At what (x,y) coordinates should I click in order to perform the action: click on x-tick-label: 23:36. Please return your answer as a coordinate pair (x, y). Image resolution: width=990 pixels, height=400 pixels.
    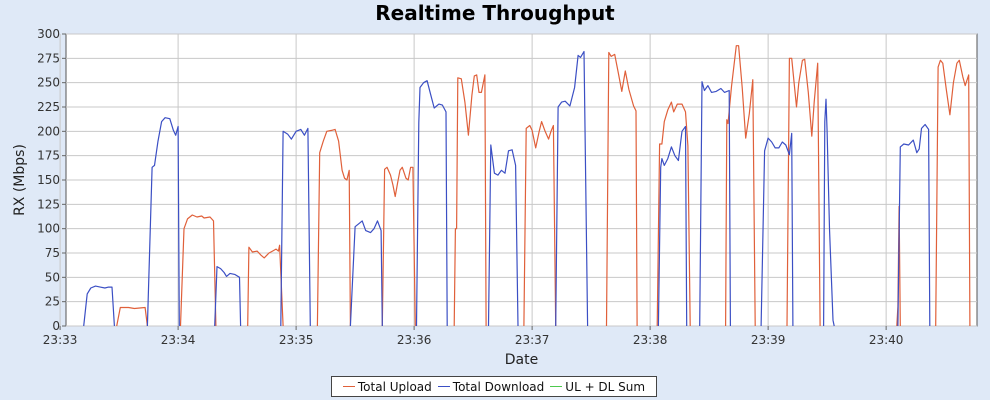
    Looking at the image, I should click on (414, 340).